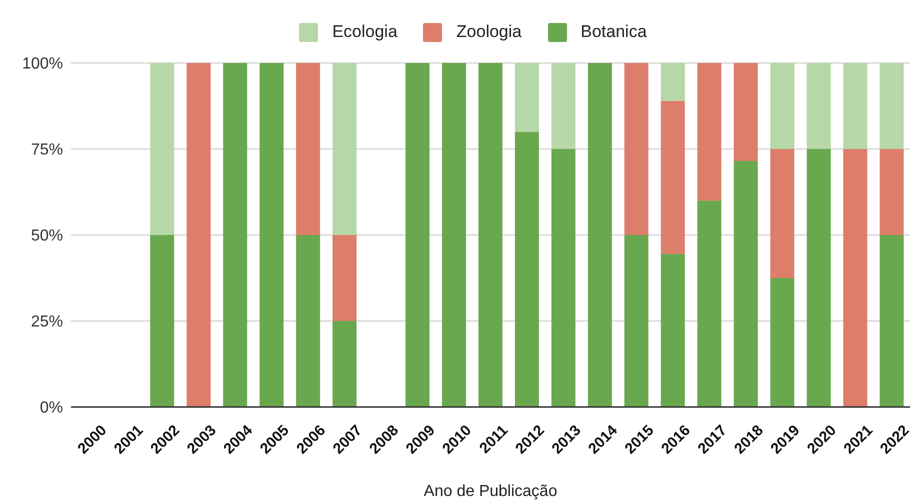 This screenshot has width=910, height=501. I want to click on y-tick-label: 75%, so click(46, 150).